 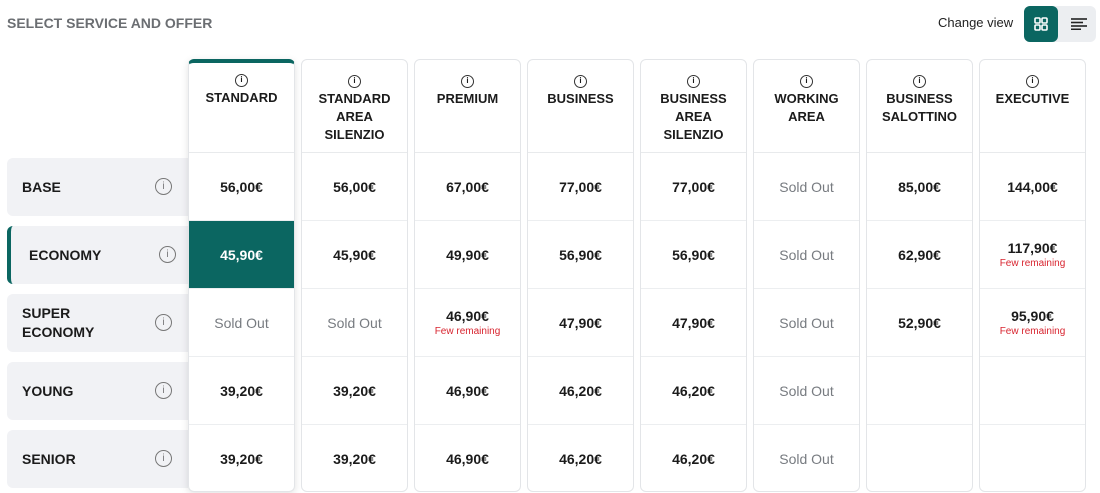 I want to click on fare-label: ECONOMY, so click(x=65, y=254).